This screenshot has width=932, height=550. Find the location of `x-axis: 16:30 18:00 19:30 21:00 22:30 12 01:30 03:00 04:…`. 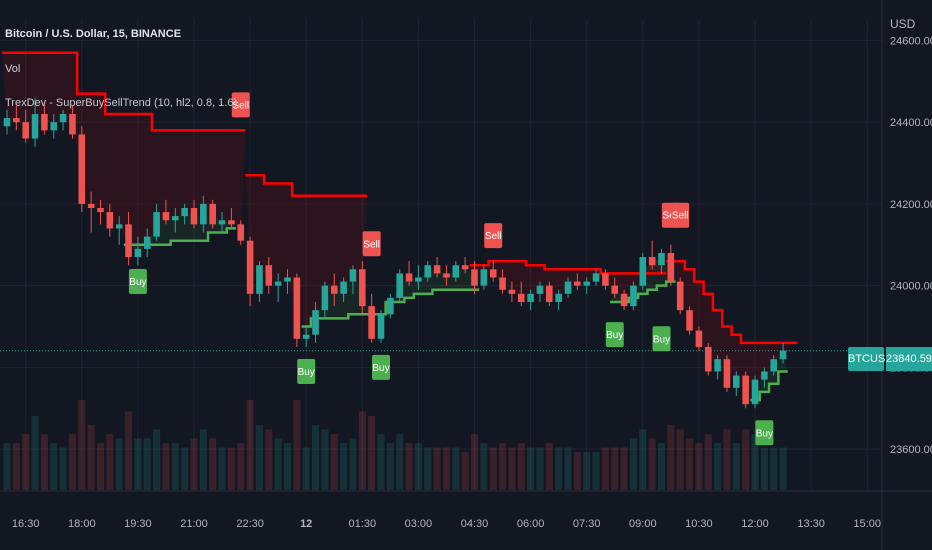

x-axis: 16:30 18:00 19:30 21:00 22:30 12 01:30 03:00 04:… is located at coordinates (446, 524).